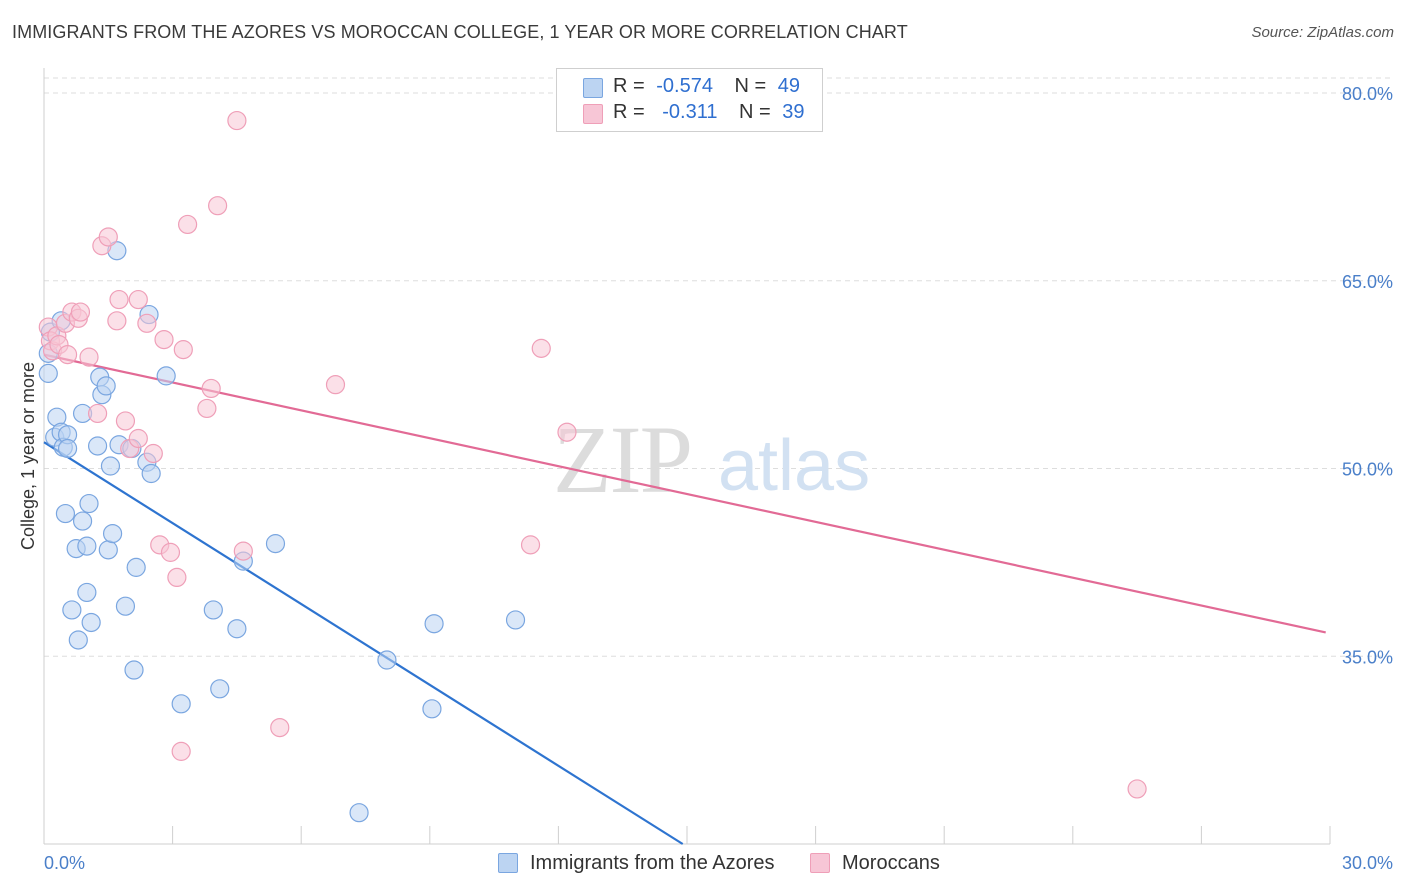  What do you see at coordinates (793, 112) in the screenshot?
I see `legend-n-value-moroccans: 39` at bounding box center [793, 112].